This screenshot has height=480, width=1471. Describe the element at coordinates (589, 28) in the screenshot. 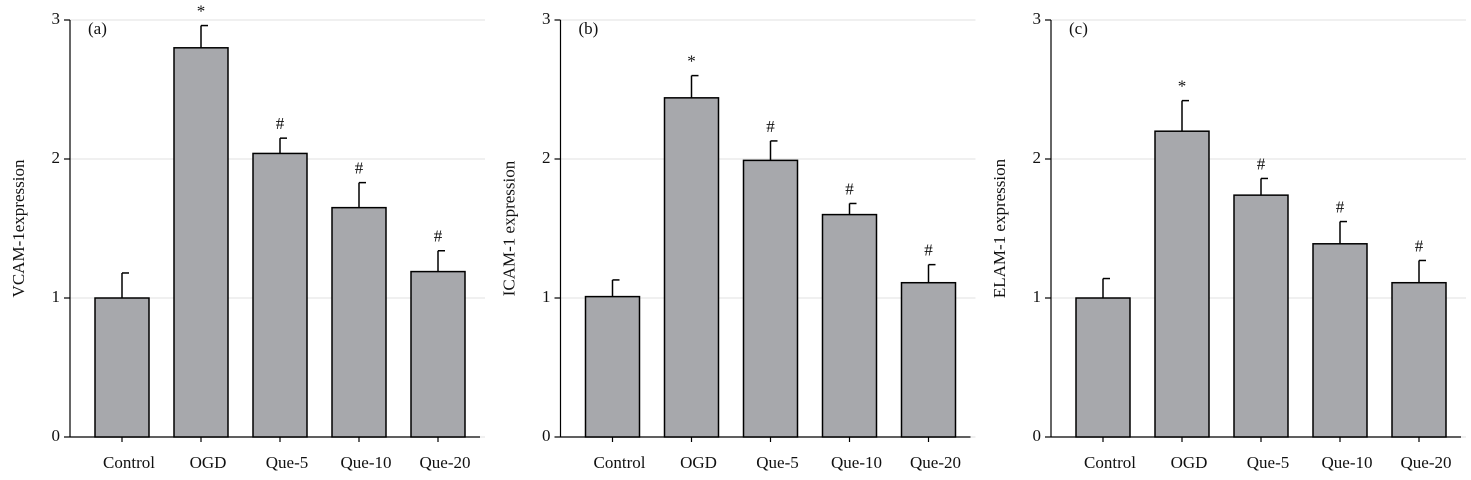

I see `panel-label: (b)` at that location.